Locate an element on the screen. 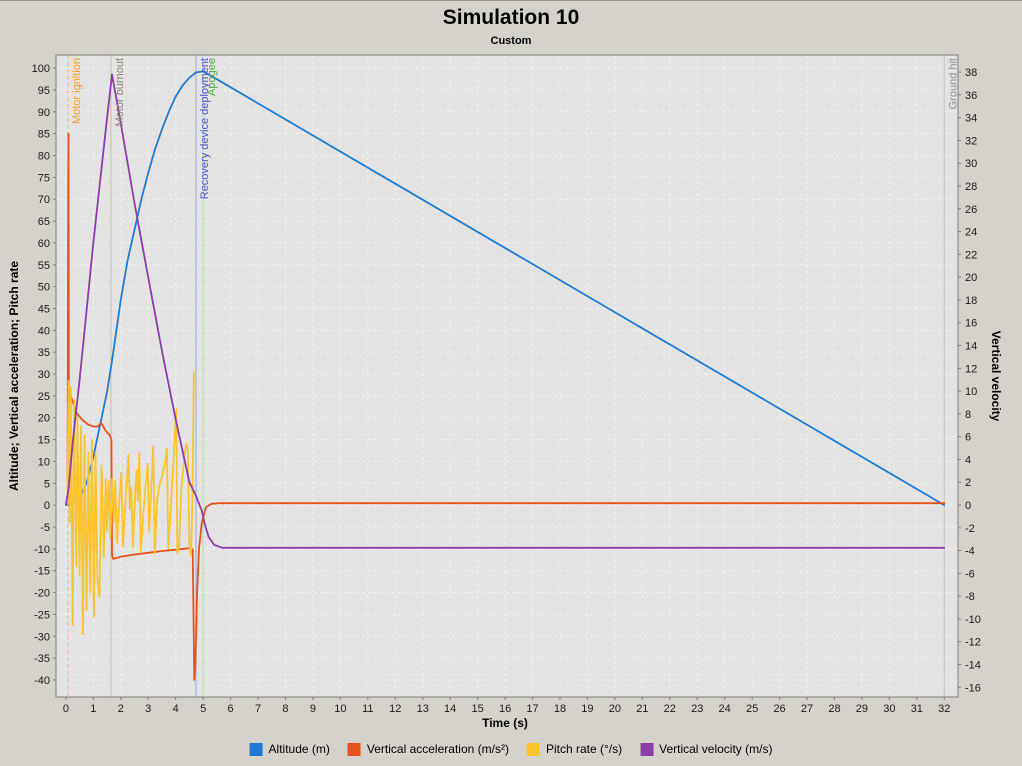  svg-text: 85 is located at coordinates (44, 135).